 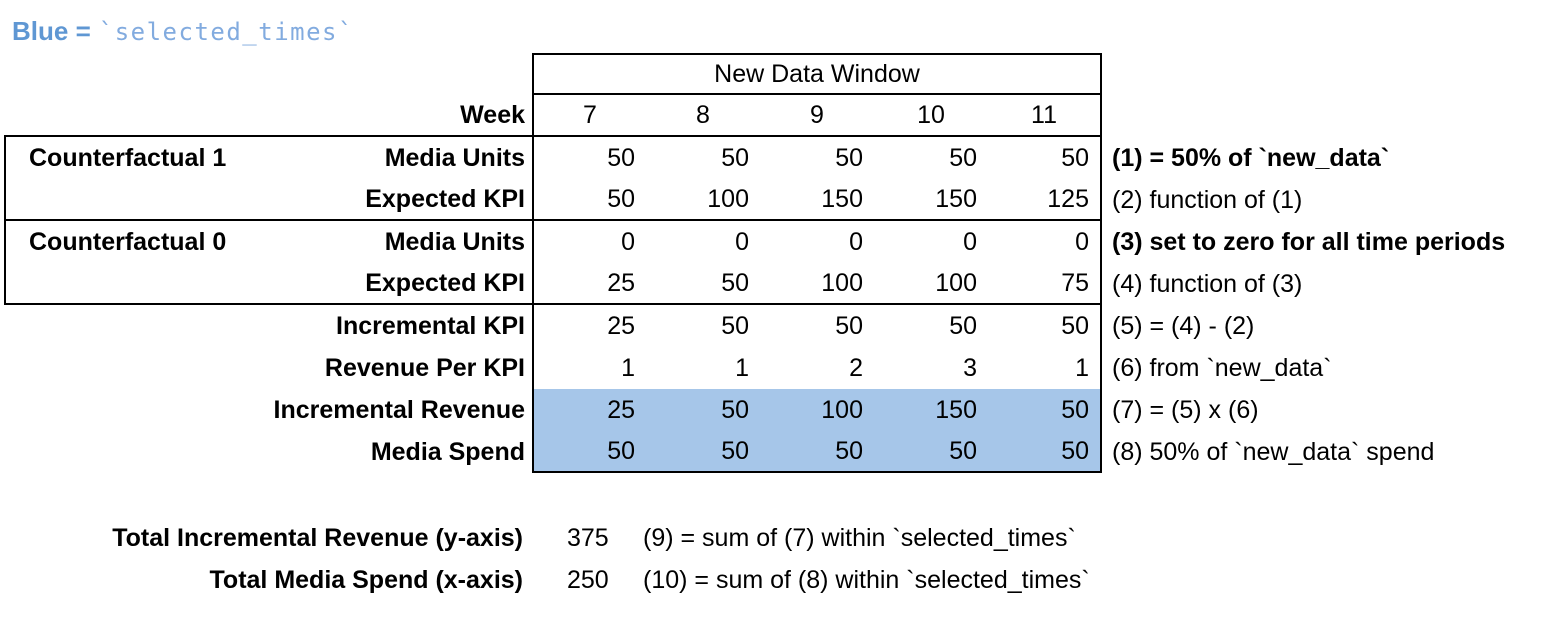 I want to click on row-label: Media Spend, so click(x=447, y=451).